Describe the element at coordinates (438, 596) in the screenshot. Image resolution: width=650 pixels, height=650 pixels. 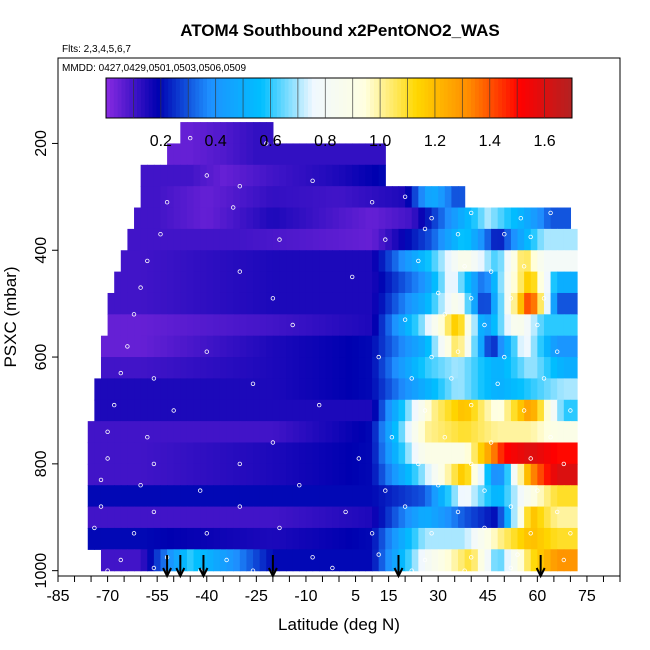
I see `x-tick-label: 30` at that location.